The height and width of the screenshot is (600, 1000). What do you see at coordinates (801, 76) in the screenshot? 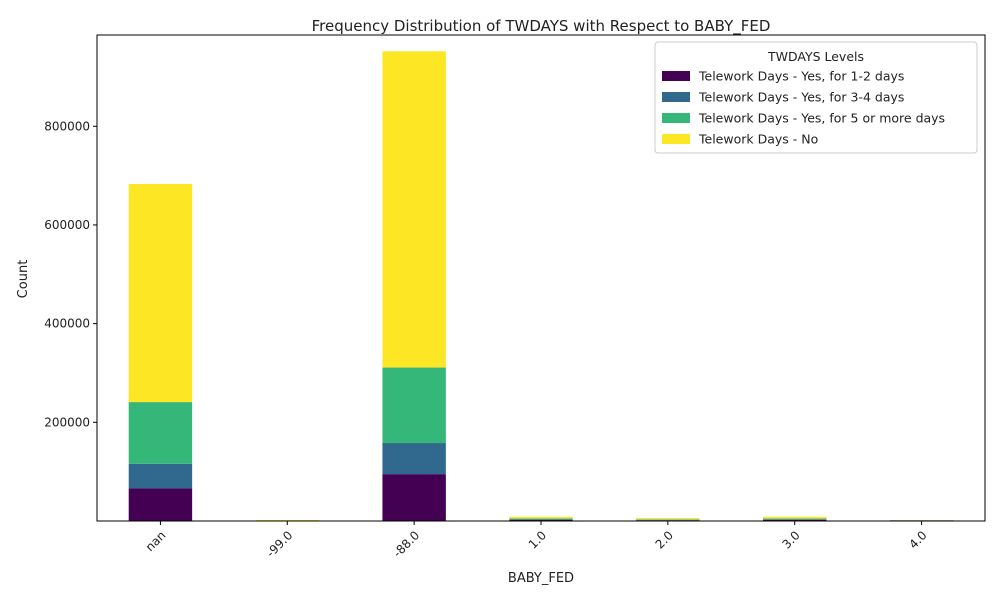
I see `legend-label-series-1: Telework Days - Yes, for 1-2 days` at bounding box center [801, 76].